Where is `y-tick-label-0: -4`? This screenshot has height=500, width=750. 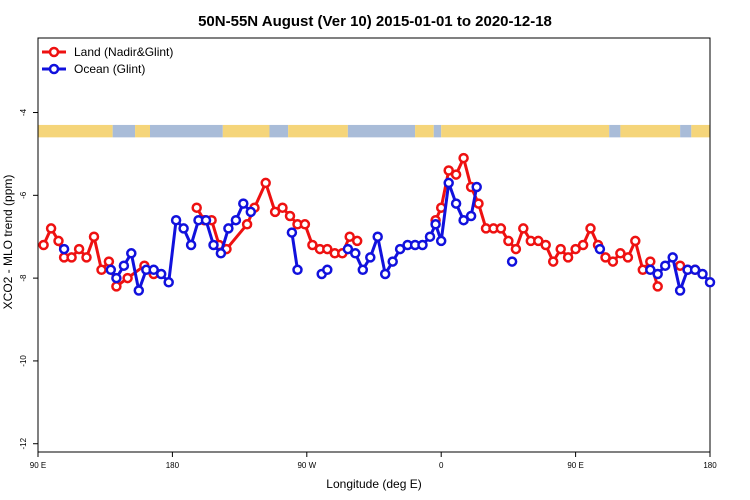
y-tick-label-0: -4 is located at coordinates (23, 112).